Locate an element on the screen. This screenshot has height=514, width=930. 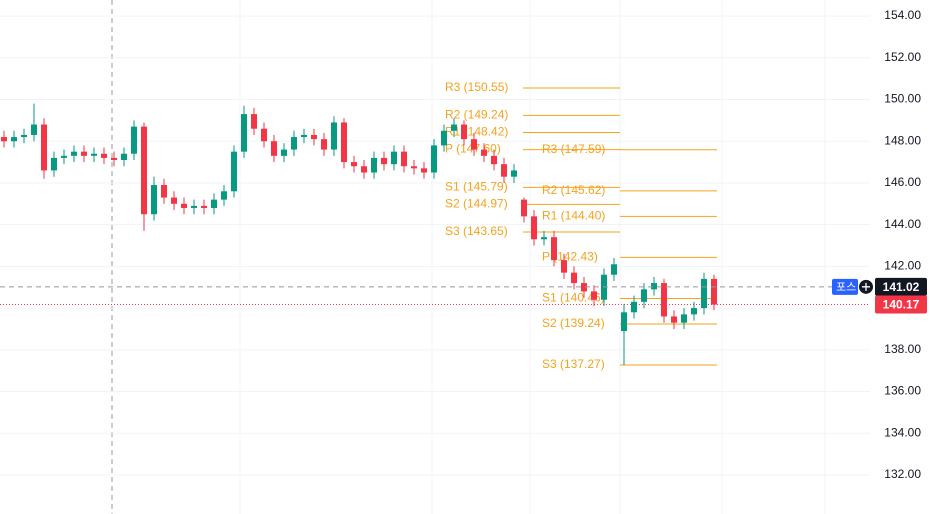
y-tick-label: 134.00 is located at coordinates (902, 432).